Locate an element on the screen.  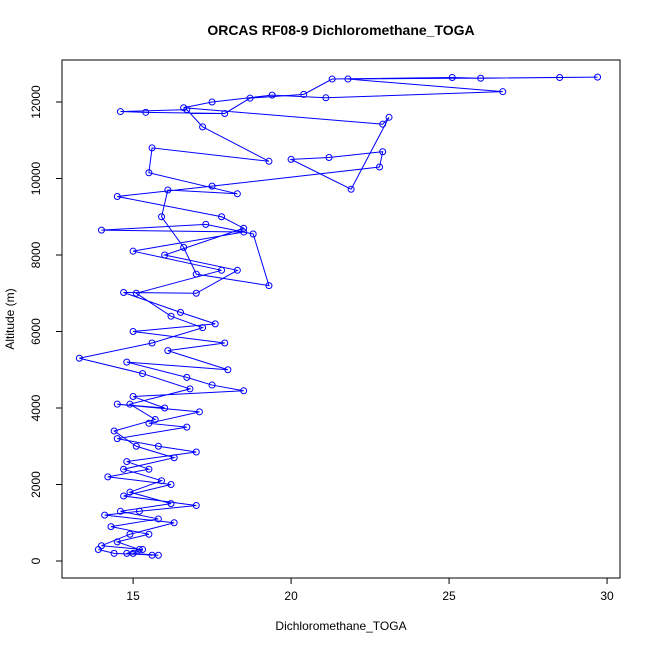
y-tick-label: 2000 is located at coordinates (36, 484).